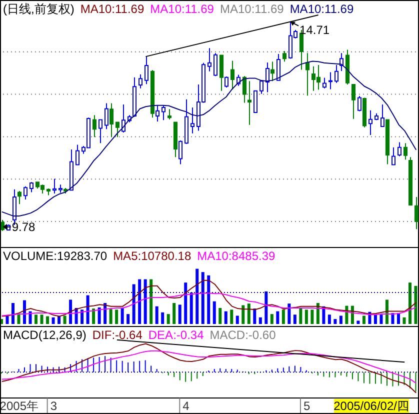 The image size is (419, 414). I want to click on x-tick-label: 5, so click(306, 406).